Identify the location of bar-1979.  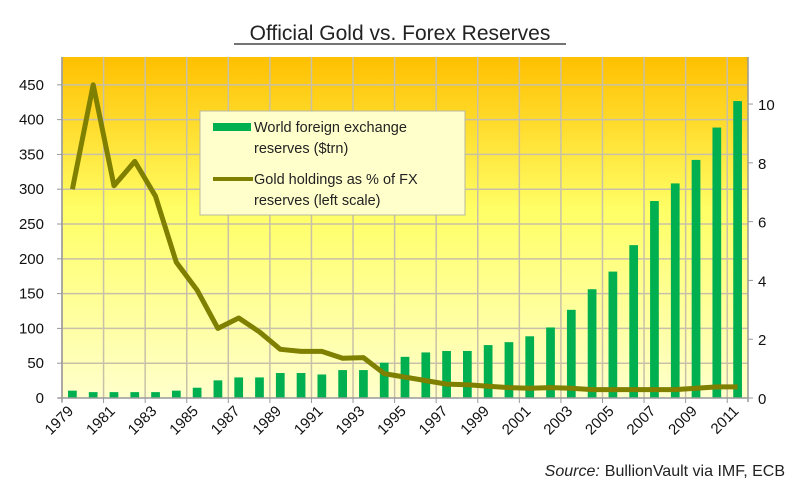
(72, 394).